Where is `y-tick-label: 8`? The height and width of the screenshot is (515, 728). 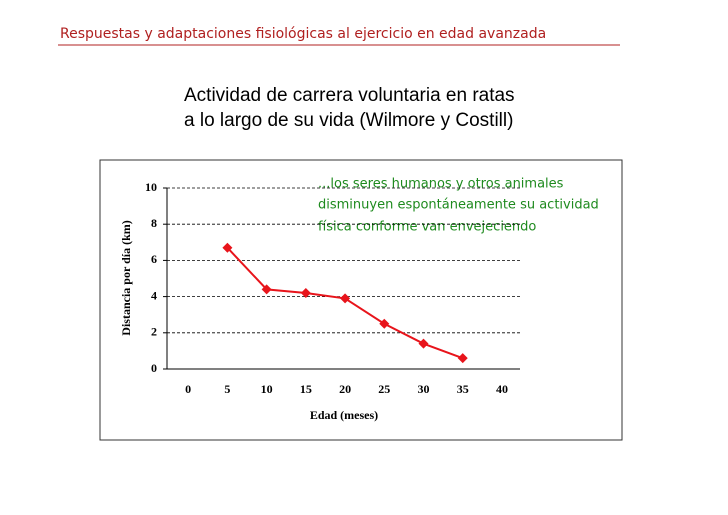
y-tick-label: 8 is located at coordinates (154, 223).